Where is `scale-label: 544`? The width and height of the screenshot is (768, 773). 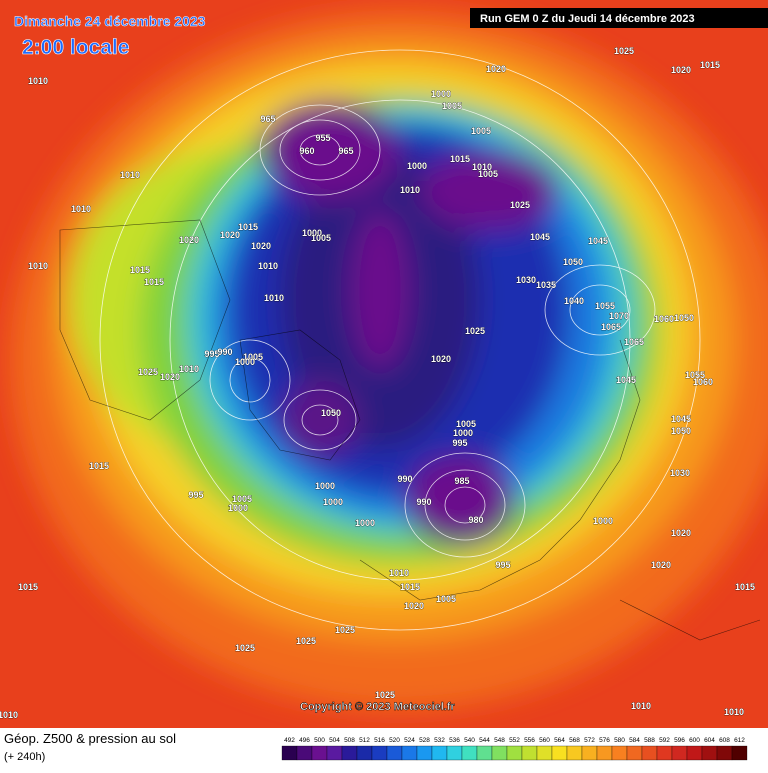 scale-label: 544 is located at coordinates (484, 740).